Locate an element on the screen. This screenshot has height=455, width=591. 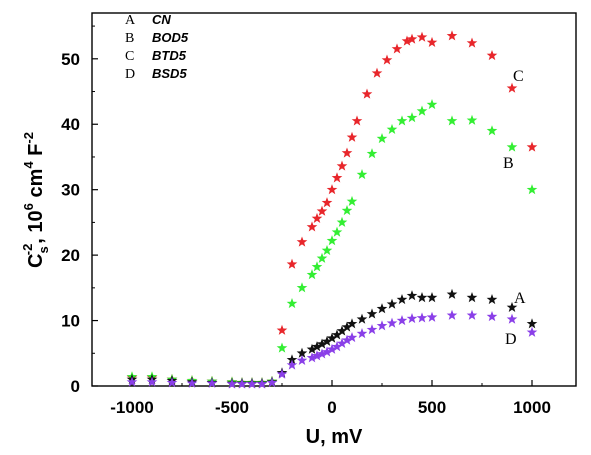
x-axis-title: U, mV is located at coordinates (334, 437).